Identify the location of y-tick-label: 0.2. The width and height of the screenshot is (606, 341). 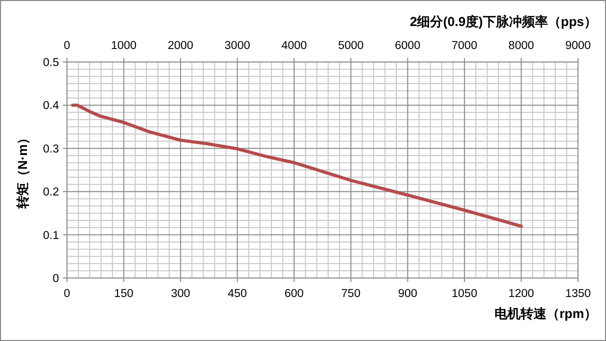
(51, 192).